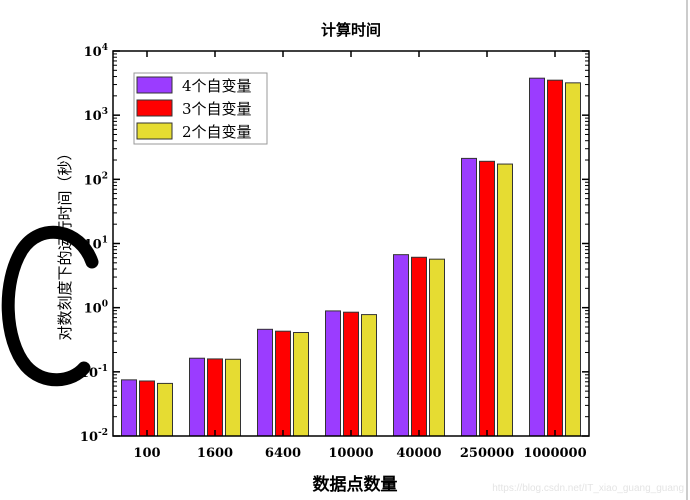 The image size is (690, 500). Describe the element at coordinates (283, 453) in the screenshot. I see `x-tick-label: 6400` at that location.